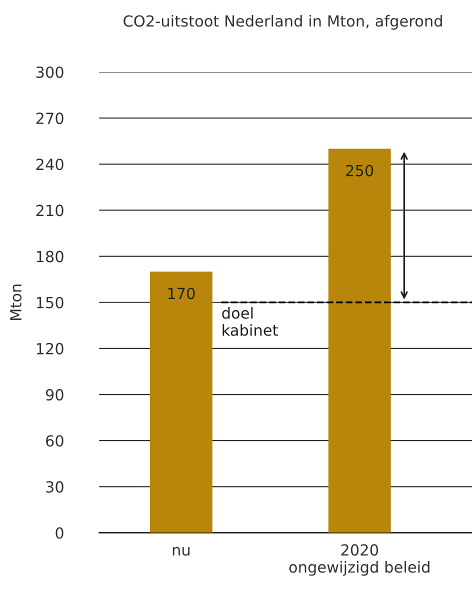 This screenshot has height=590, width=472. Describe the element at coordinates (181, 551) in the screenshot. I see `x-tick-label: nu` at that location.